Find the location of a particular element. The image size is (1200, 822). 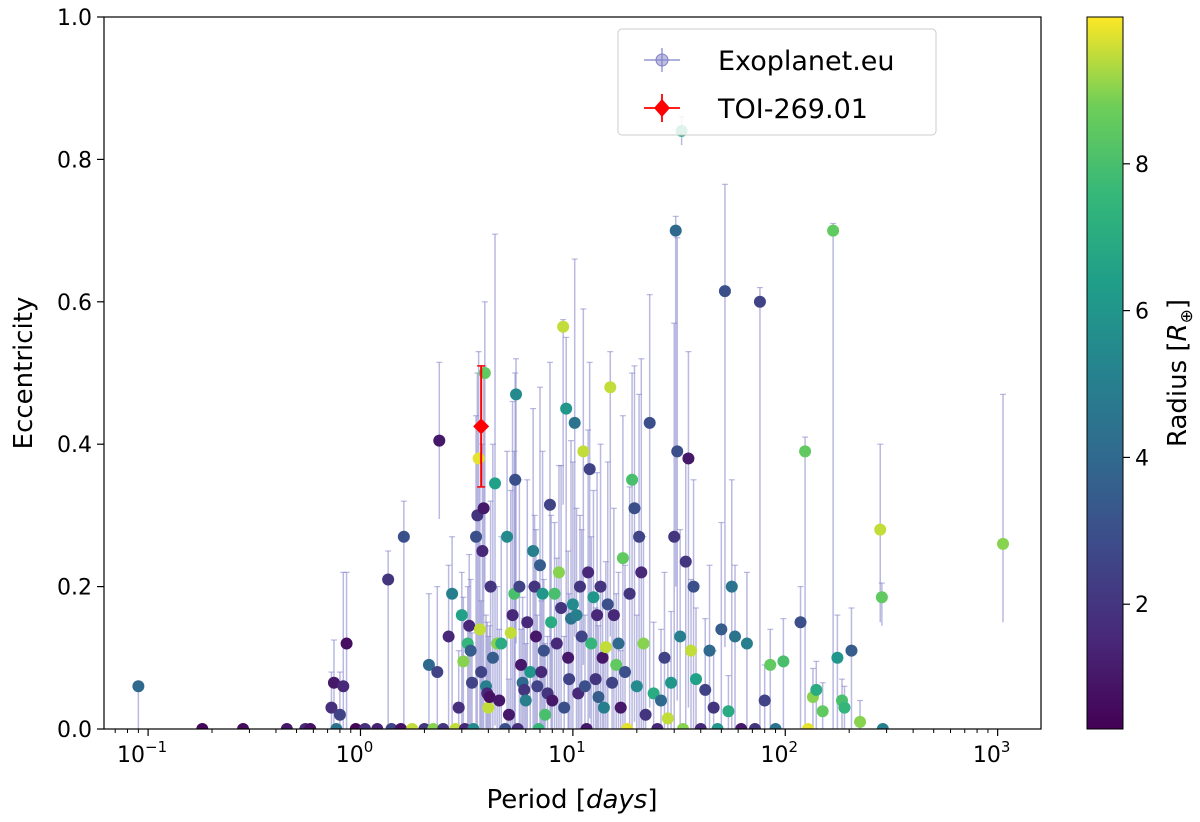

colorbar-tick-label-3: 8 is located at coordinates (1142, 165).